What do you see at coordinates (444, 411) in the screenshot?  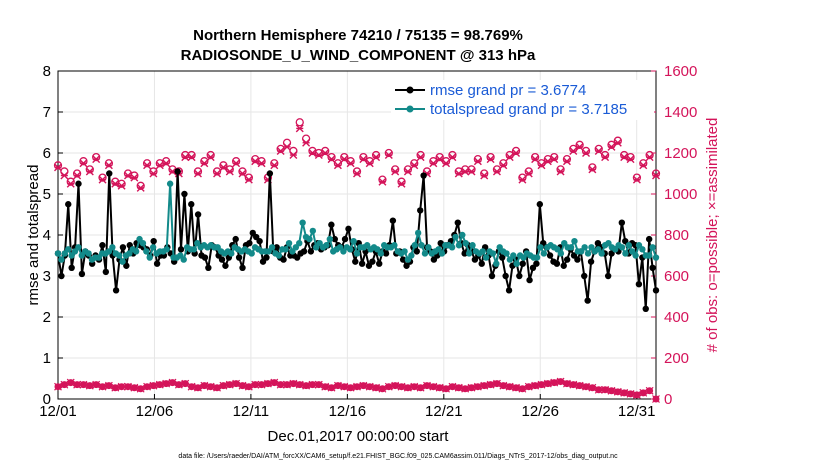 I see `x-tick-label: 12/21` at bounding box center [444, 411].